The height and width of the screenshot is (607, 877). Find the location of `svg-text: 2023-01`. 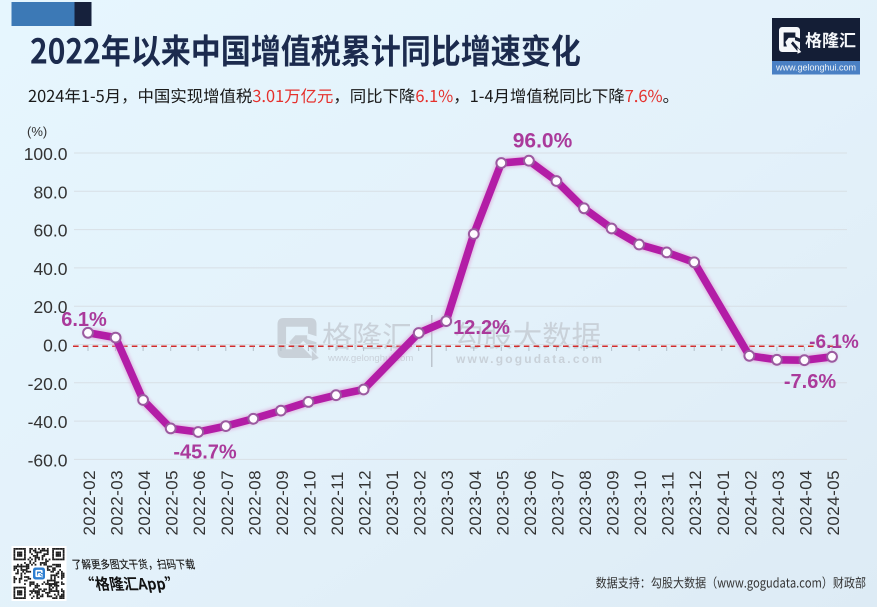

svg-text: 2023-01 is located at coordinates (392, 503).